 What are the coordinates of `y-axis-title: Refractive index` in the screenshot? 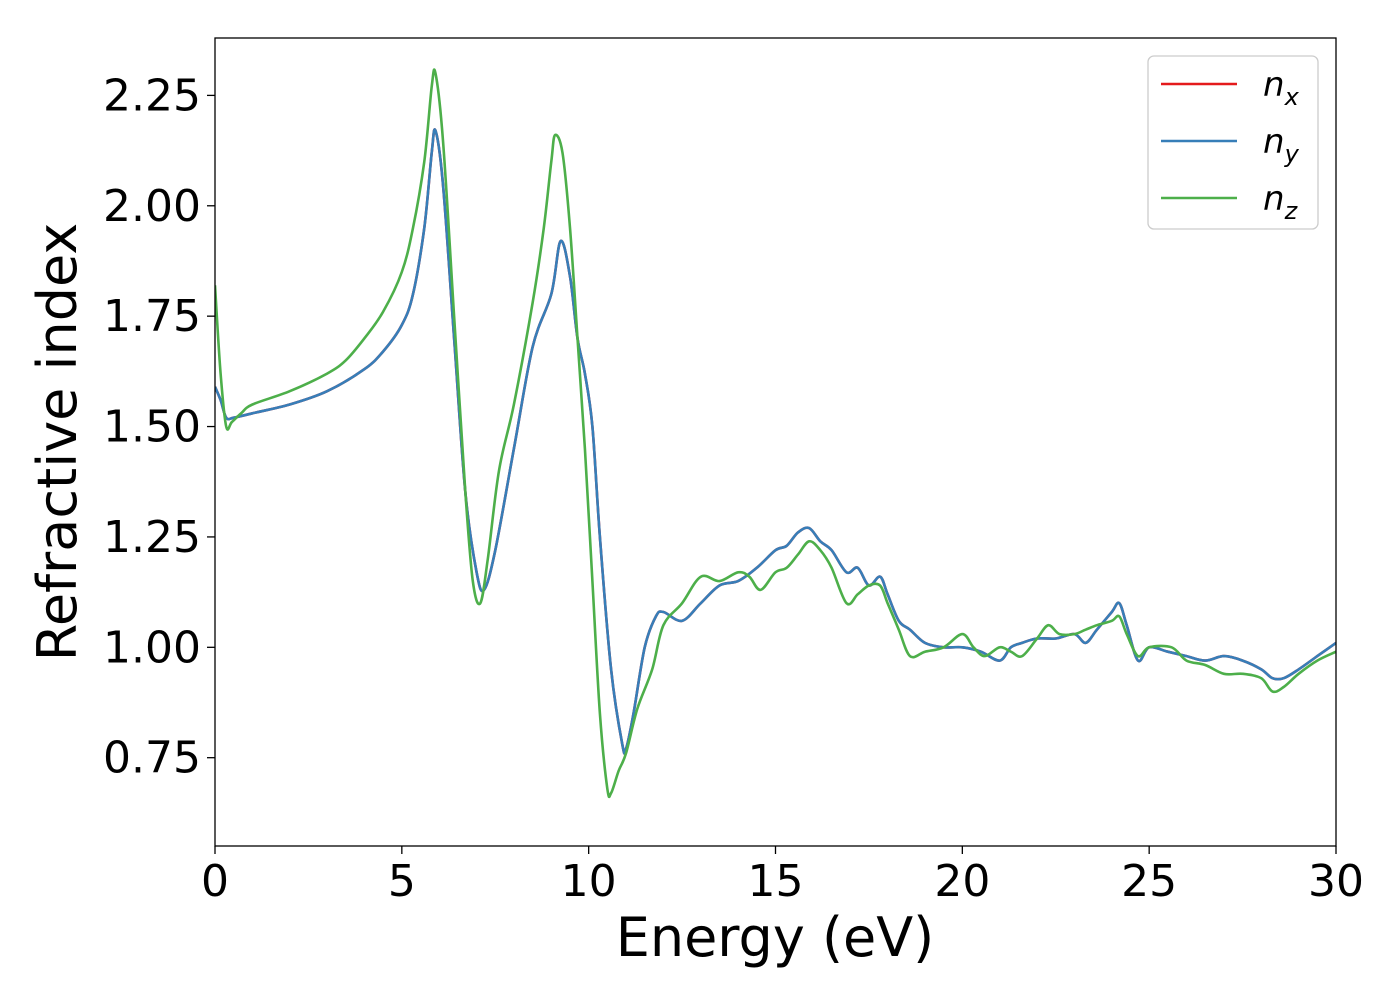 It's located at (57, 442).